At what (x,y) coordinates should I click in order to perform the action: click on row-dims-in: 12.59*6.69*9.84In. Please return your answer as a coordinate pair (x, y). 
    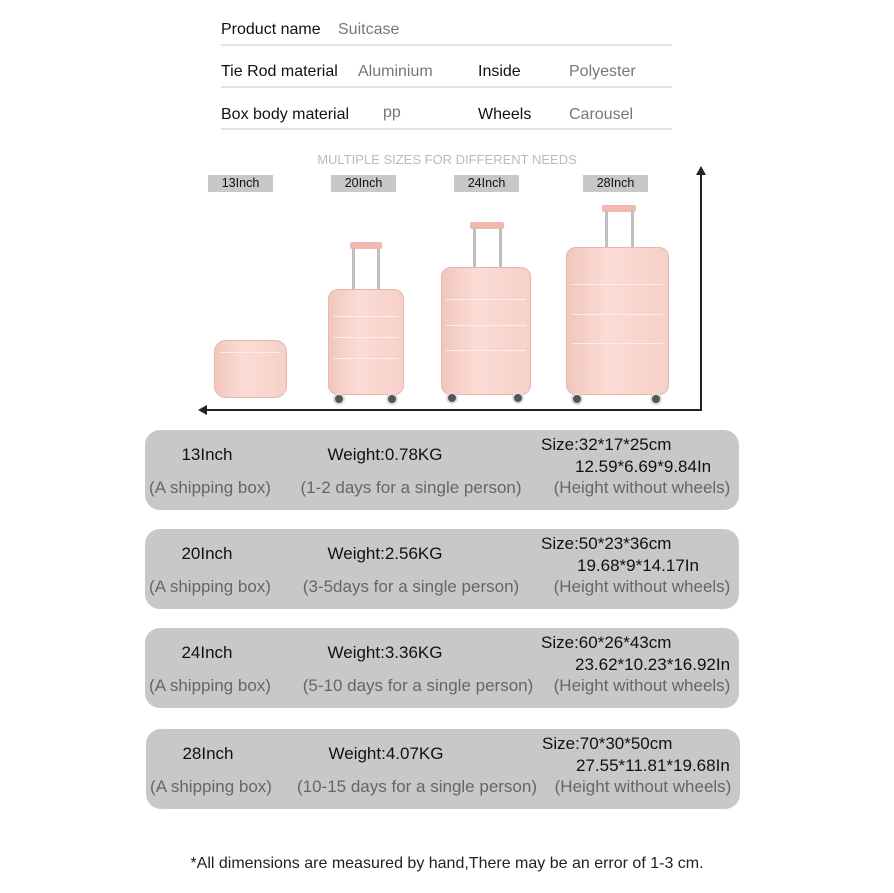
    Looking at the image, I should click on (643, 466).